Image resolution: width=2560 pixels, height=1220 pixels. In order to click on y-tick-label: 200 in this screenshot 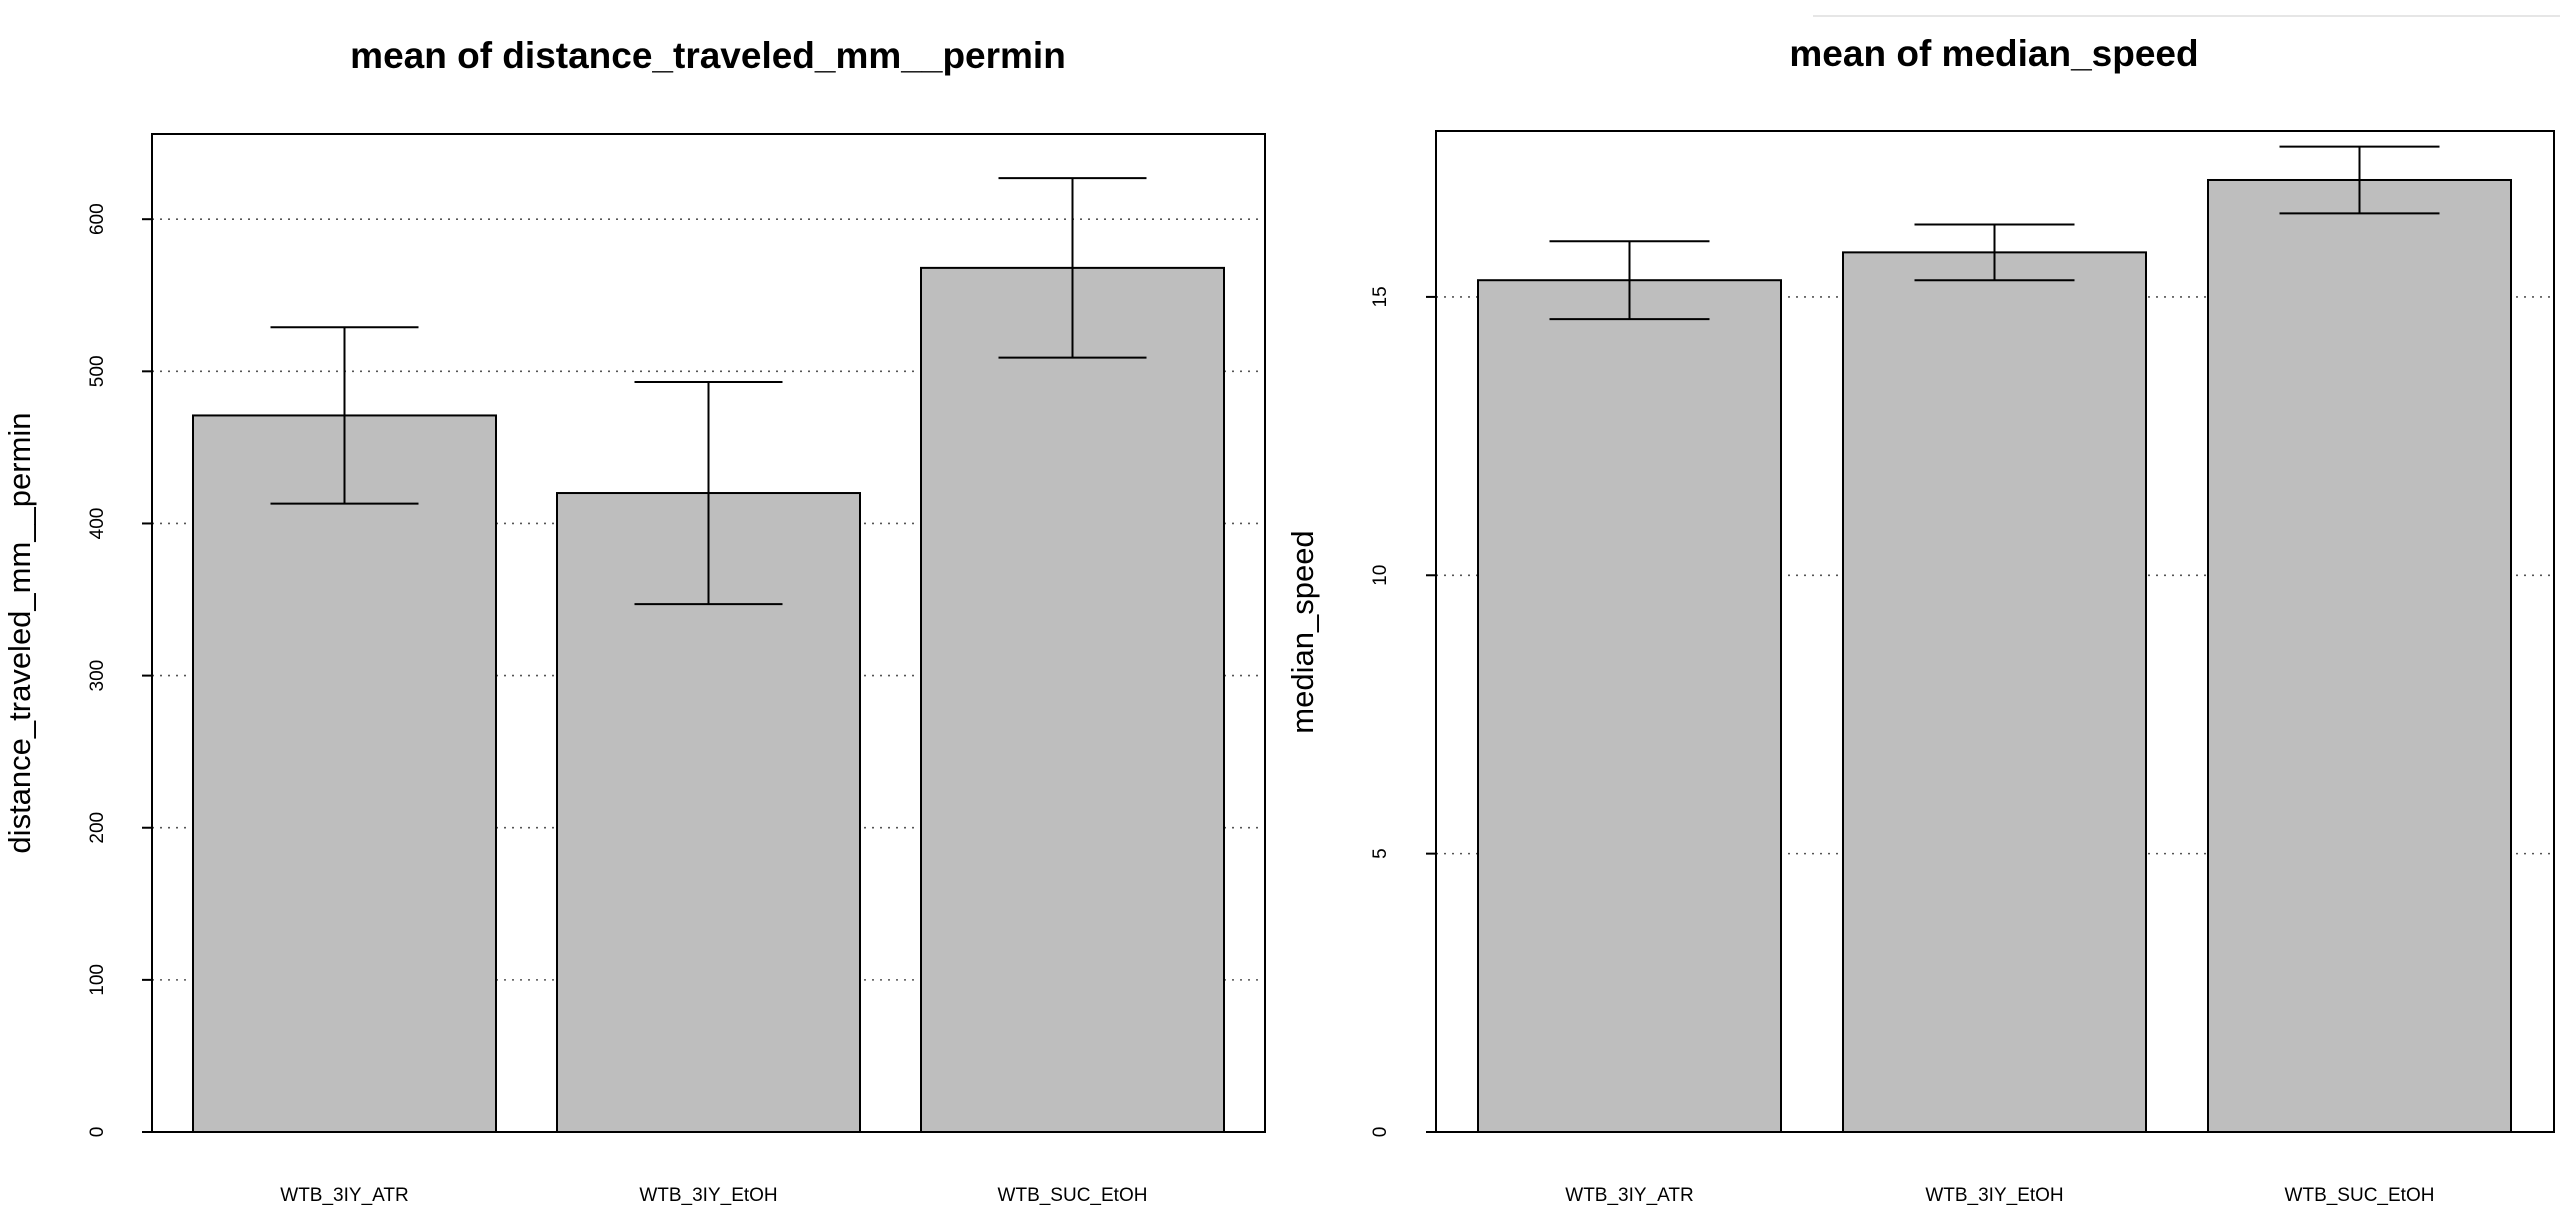, I will do `click(97, 828)`.